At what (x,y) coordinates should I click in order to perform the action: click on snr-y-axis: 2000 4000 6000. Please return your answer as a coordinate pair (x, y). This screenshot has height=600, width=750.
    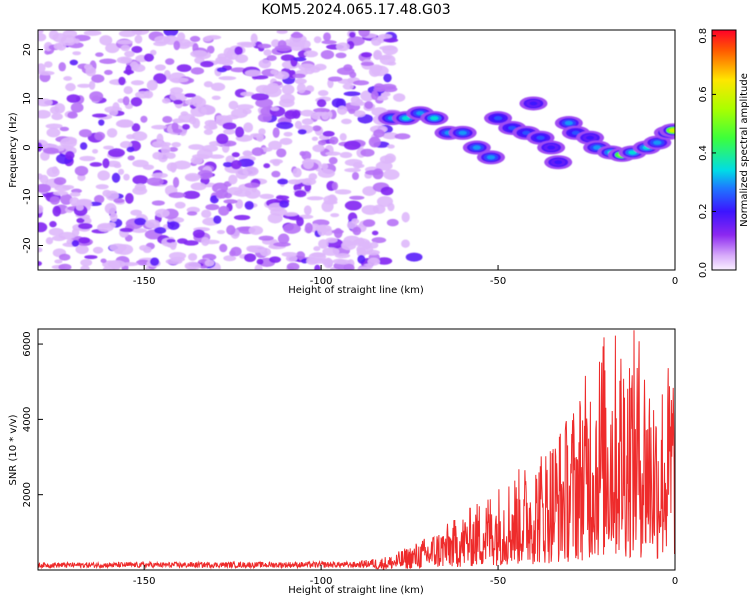
    Looking at the image, I should click on (32, 419).